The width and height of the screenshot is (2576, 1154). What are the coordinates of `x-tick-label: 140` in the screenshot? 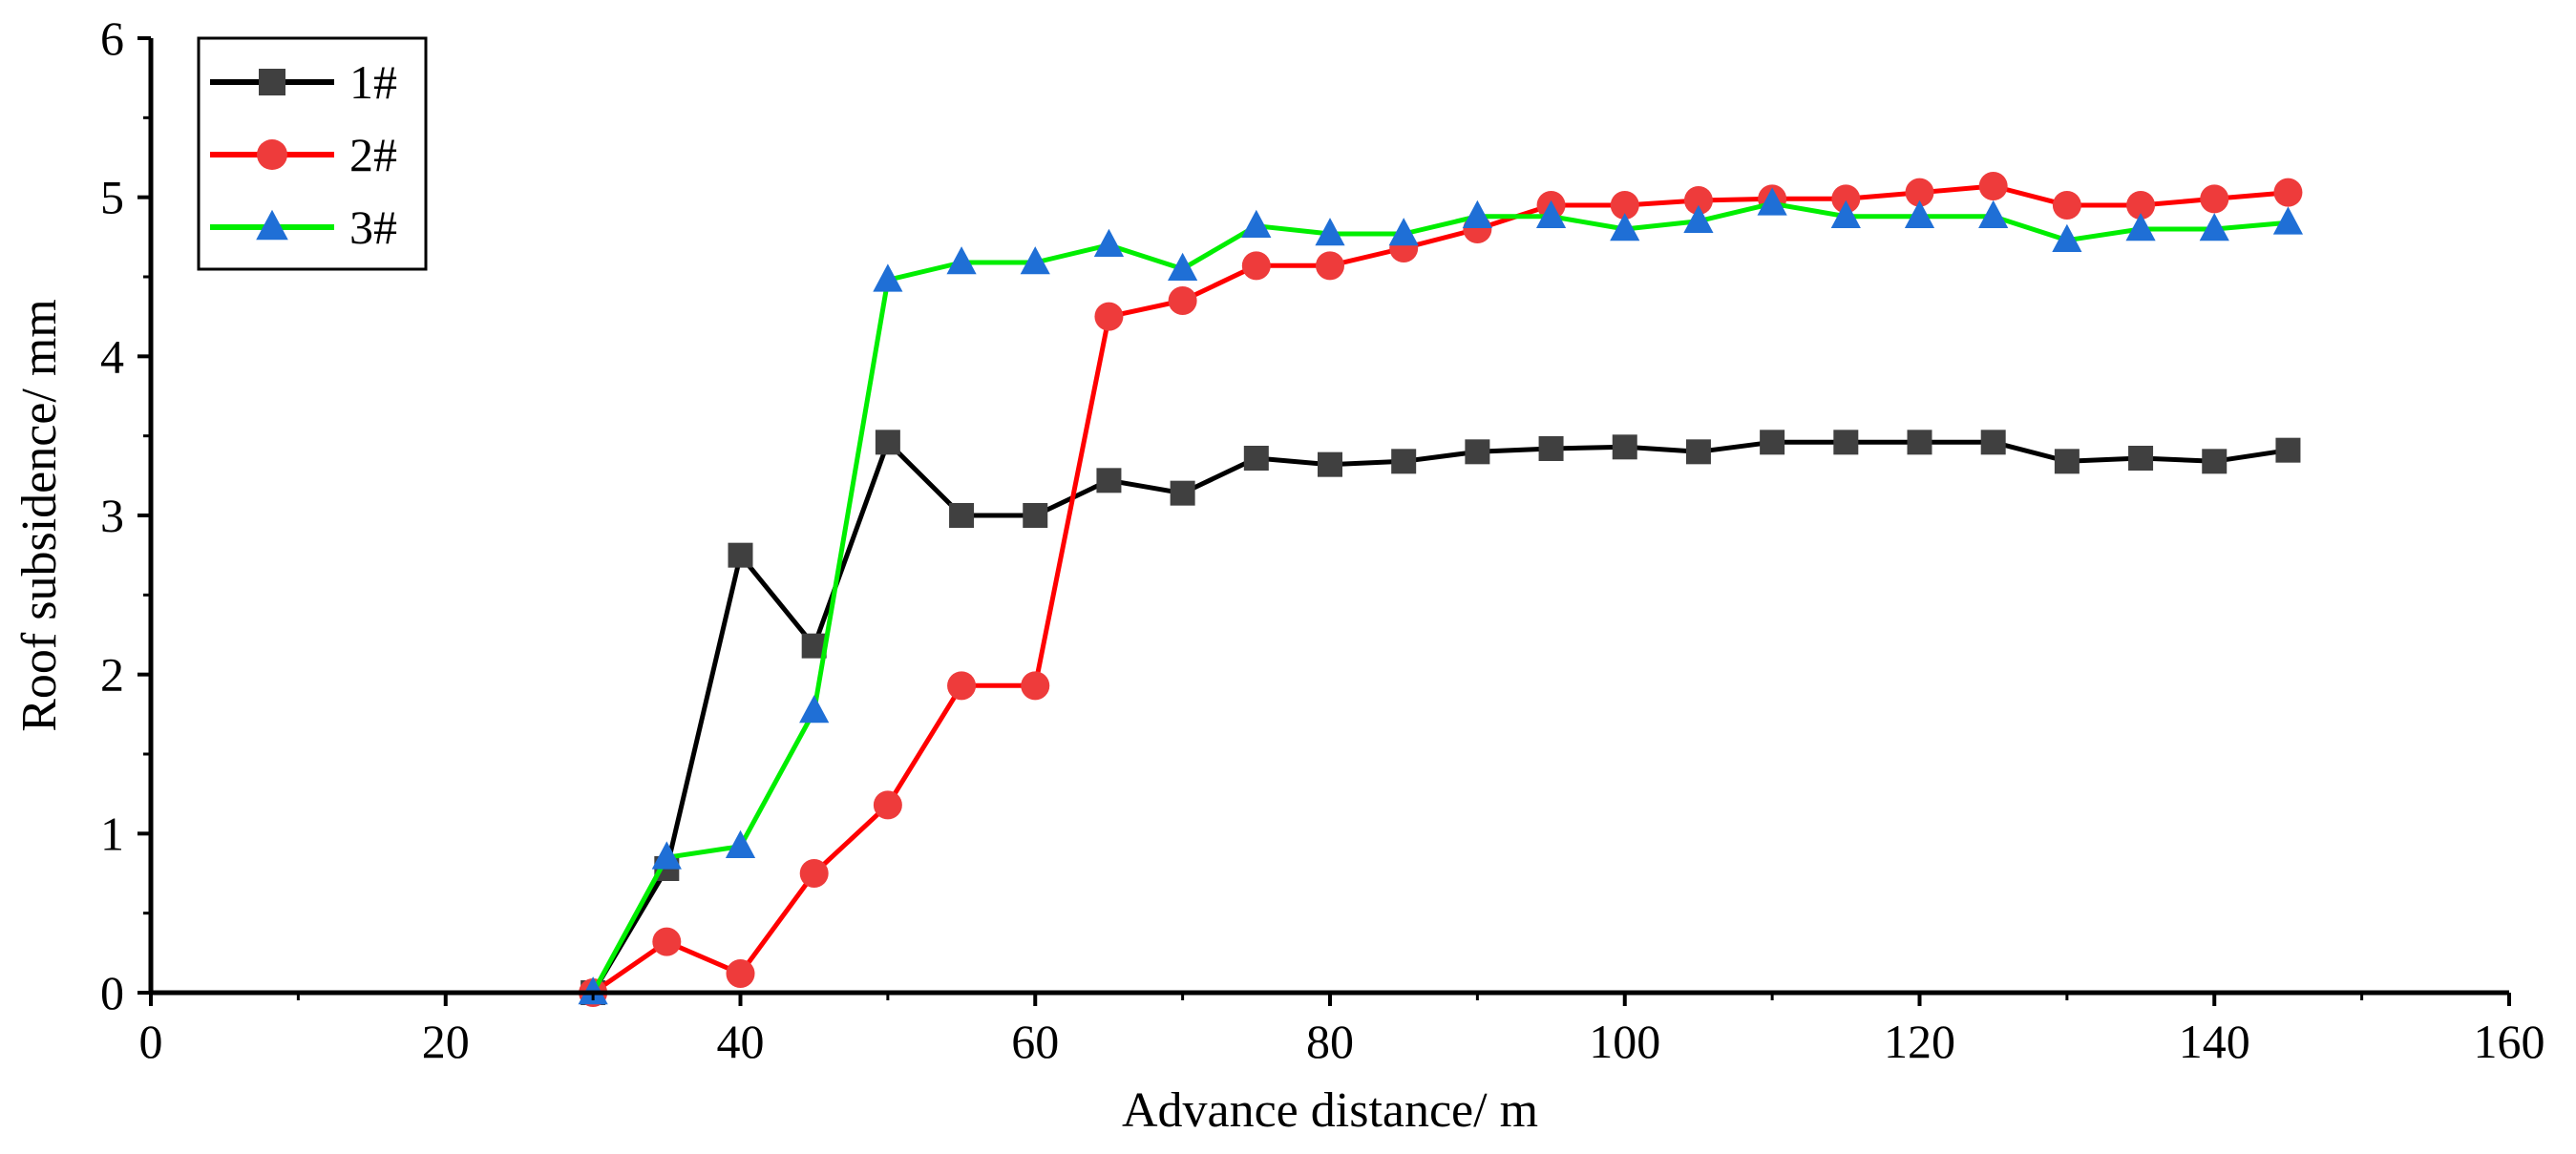 It's located at (2214, 1041).